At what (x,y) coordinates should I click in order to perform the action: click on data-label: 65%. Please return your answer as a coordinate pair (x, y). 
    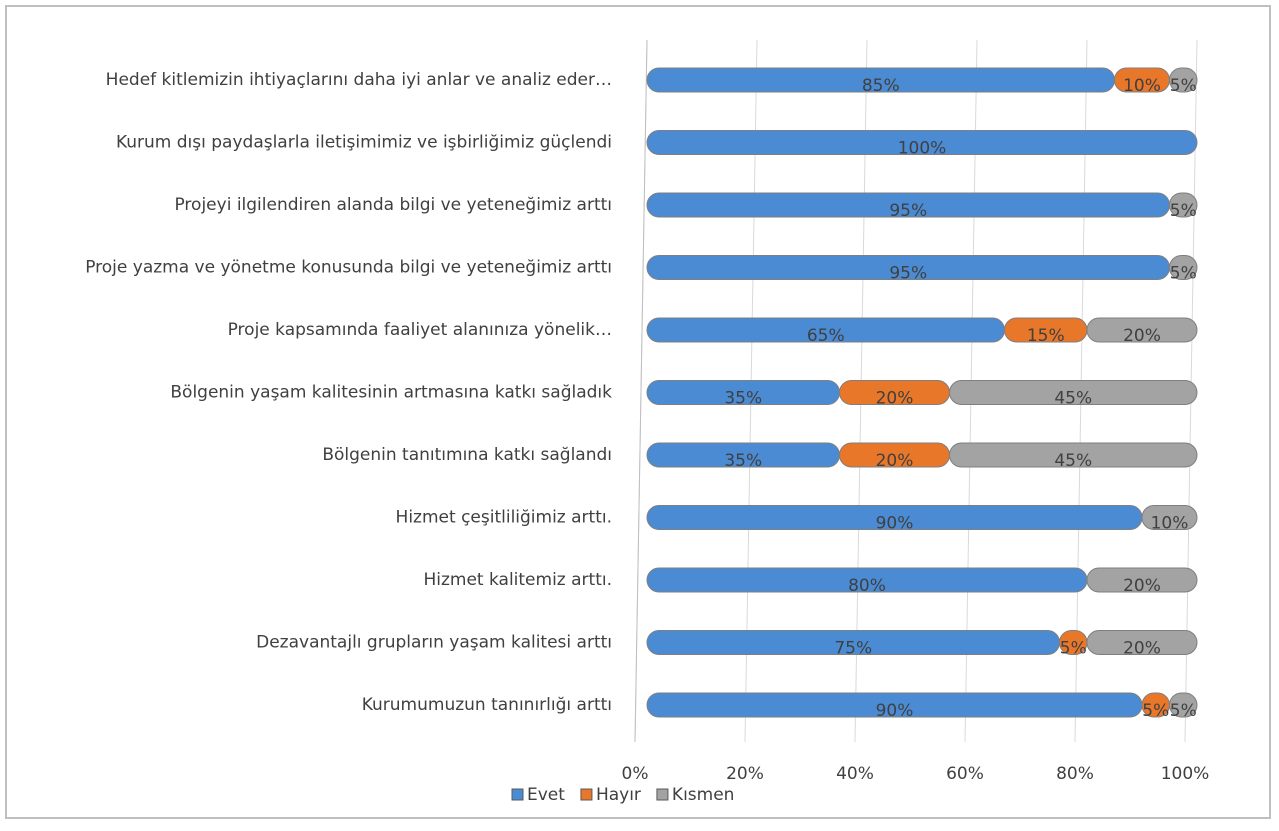
    Looking at the image, I should click on (826, 336).